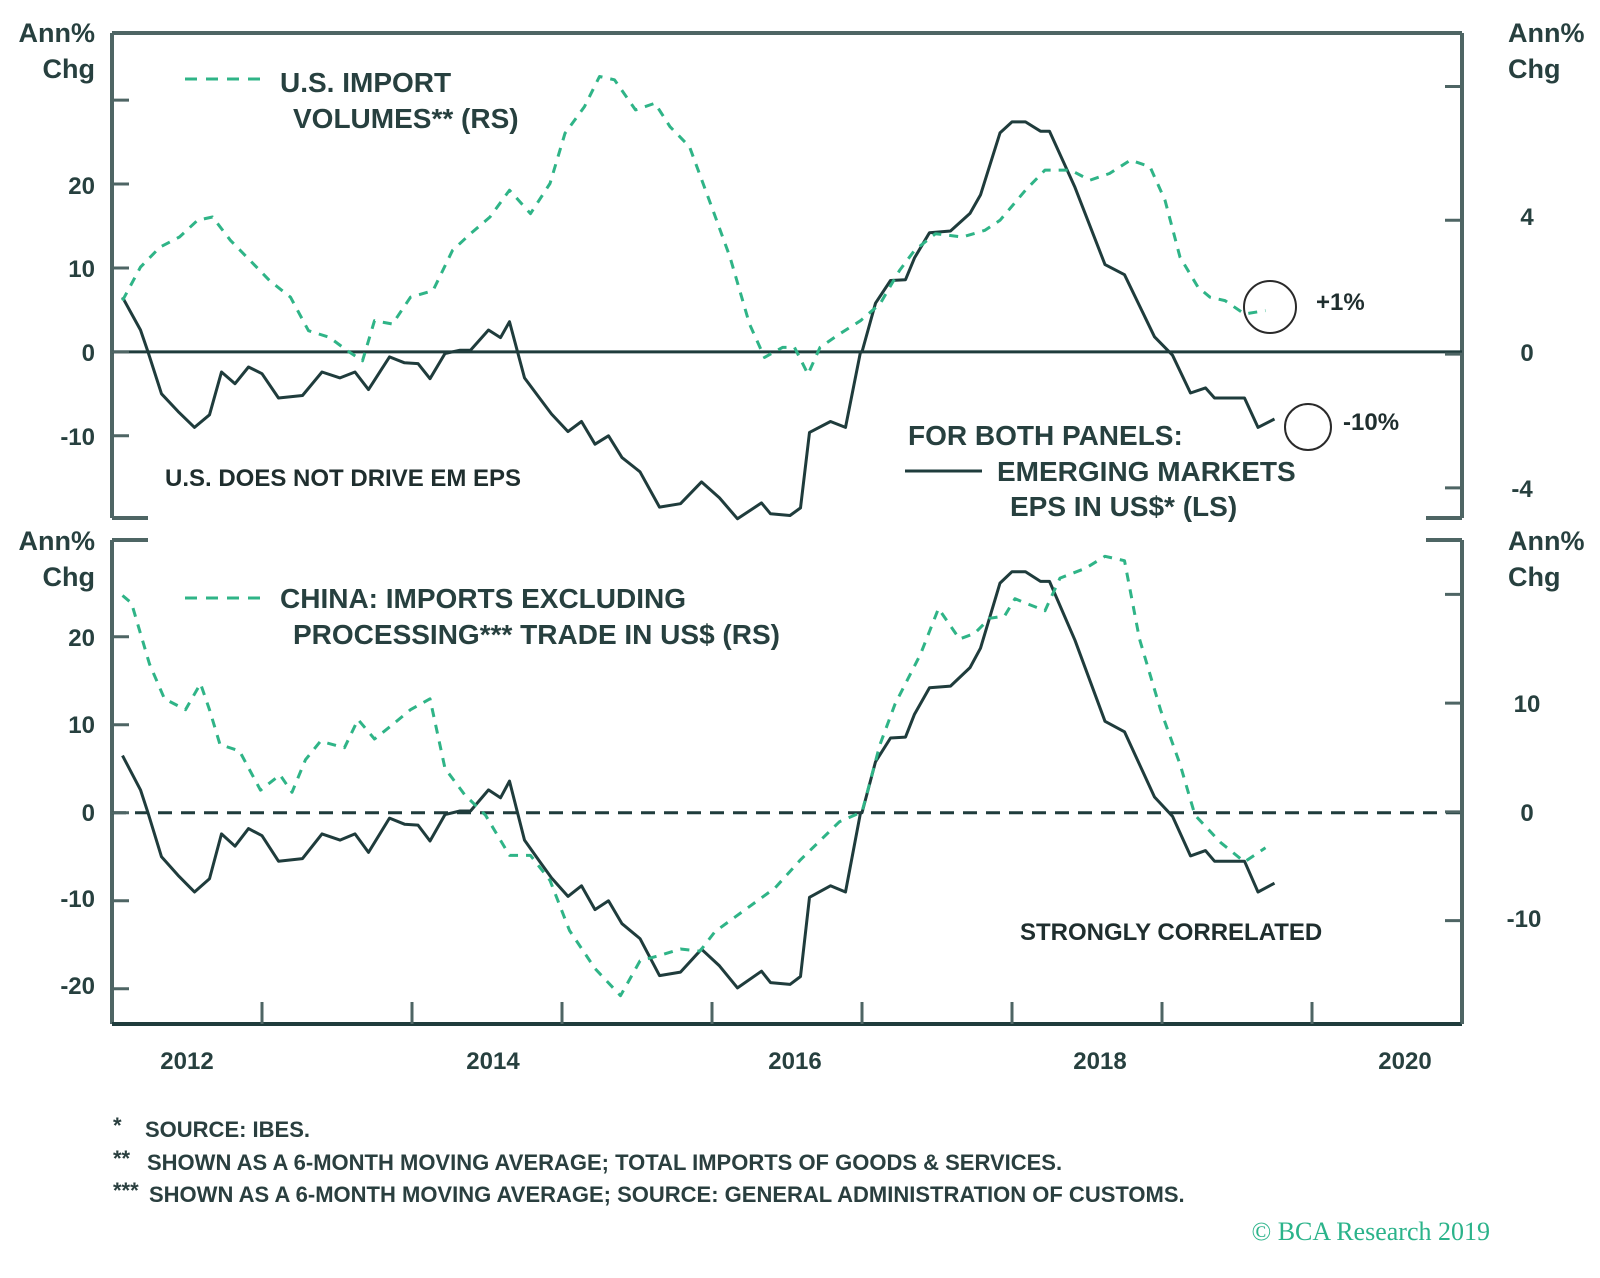 Image resolution: width=1600 pixels, height=1278 pixels. I want to click on callout-circle-plus, so click(1270, 307).